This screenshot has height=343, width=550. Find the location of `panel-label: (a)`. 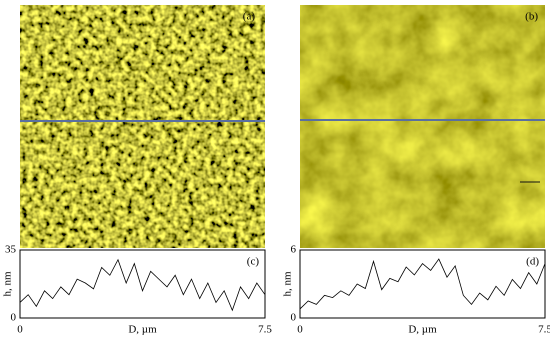

panel-label: (a) is located at coordinates (249, 17).